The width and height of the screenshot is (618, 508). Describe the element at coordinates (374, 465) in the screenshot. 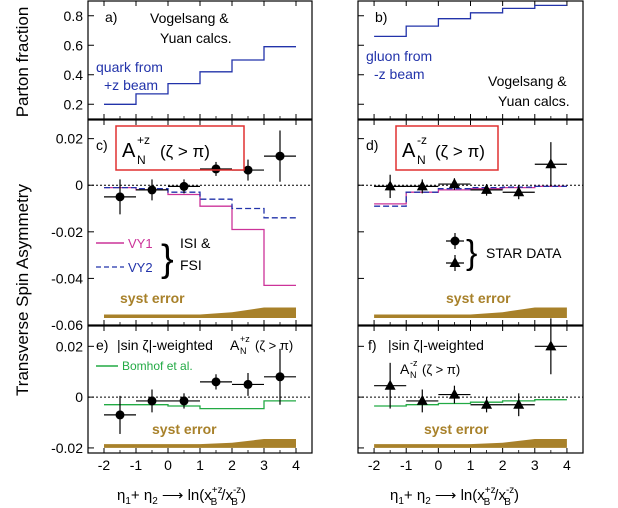

I see `x-tick-label-f: -2` at that location.